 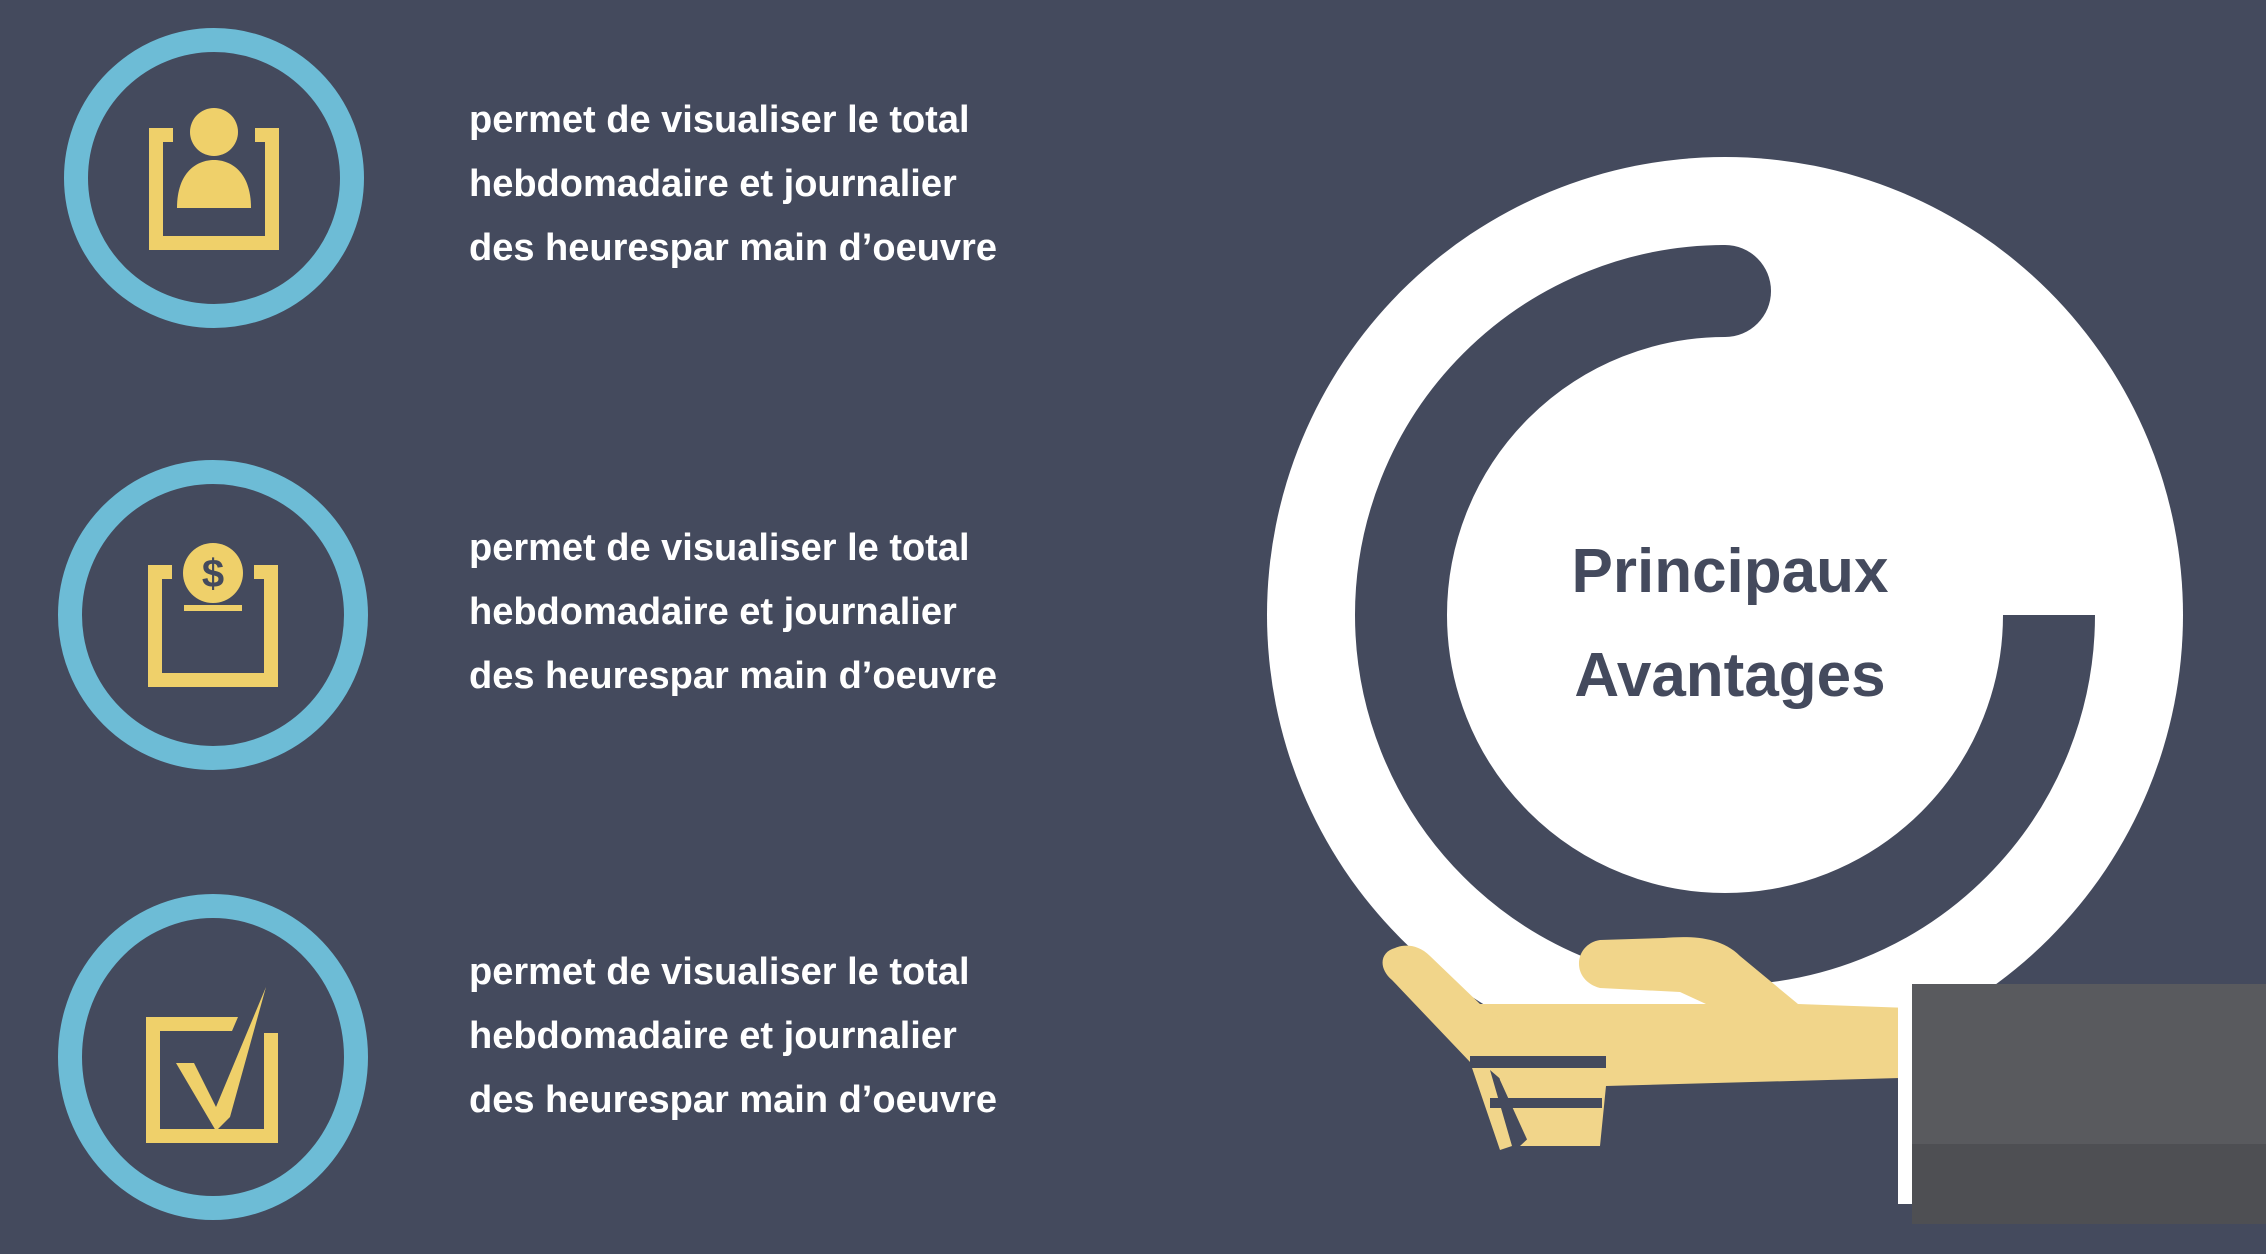 What do you see at coordinates (1730, 571) in the screenshot?
I see `headline-line-1: Principaux` at bounding box center [1730, 571].